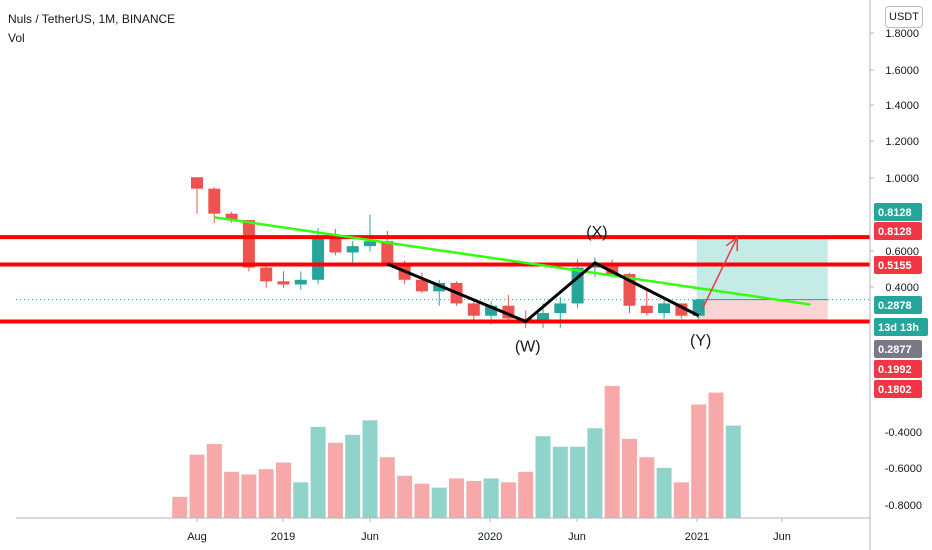 The height and width of the screenshot is (550, 932). I want to click on stop-zone, so click(762, 310).